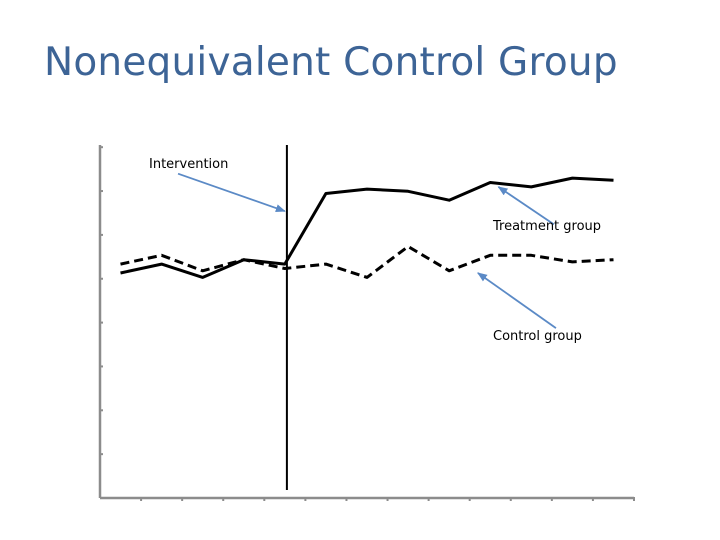 This screenshot has width=720, height=540. I want to click on intervention-label: Intervention, so click(188, 164).